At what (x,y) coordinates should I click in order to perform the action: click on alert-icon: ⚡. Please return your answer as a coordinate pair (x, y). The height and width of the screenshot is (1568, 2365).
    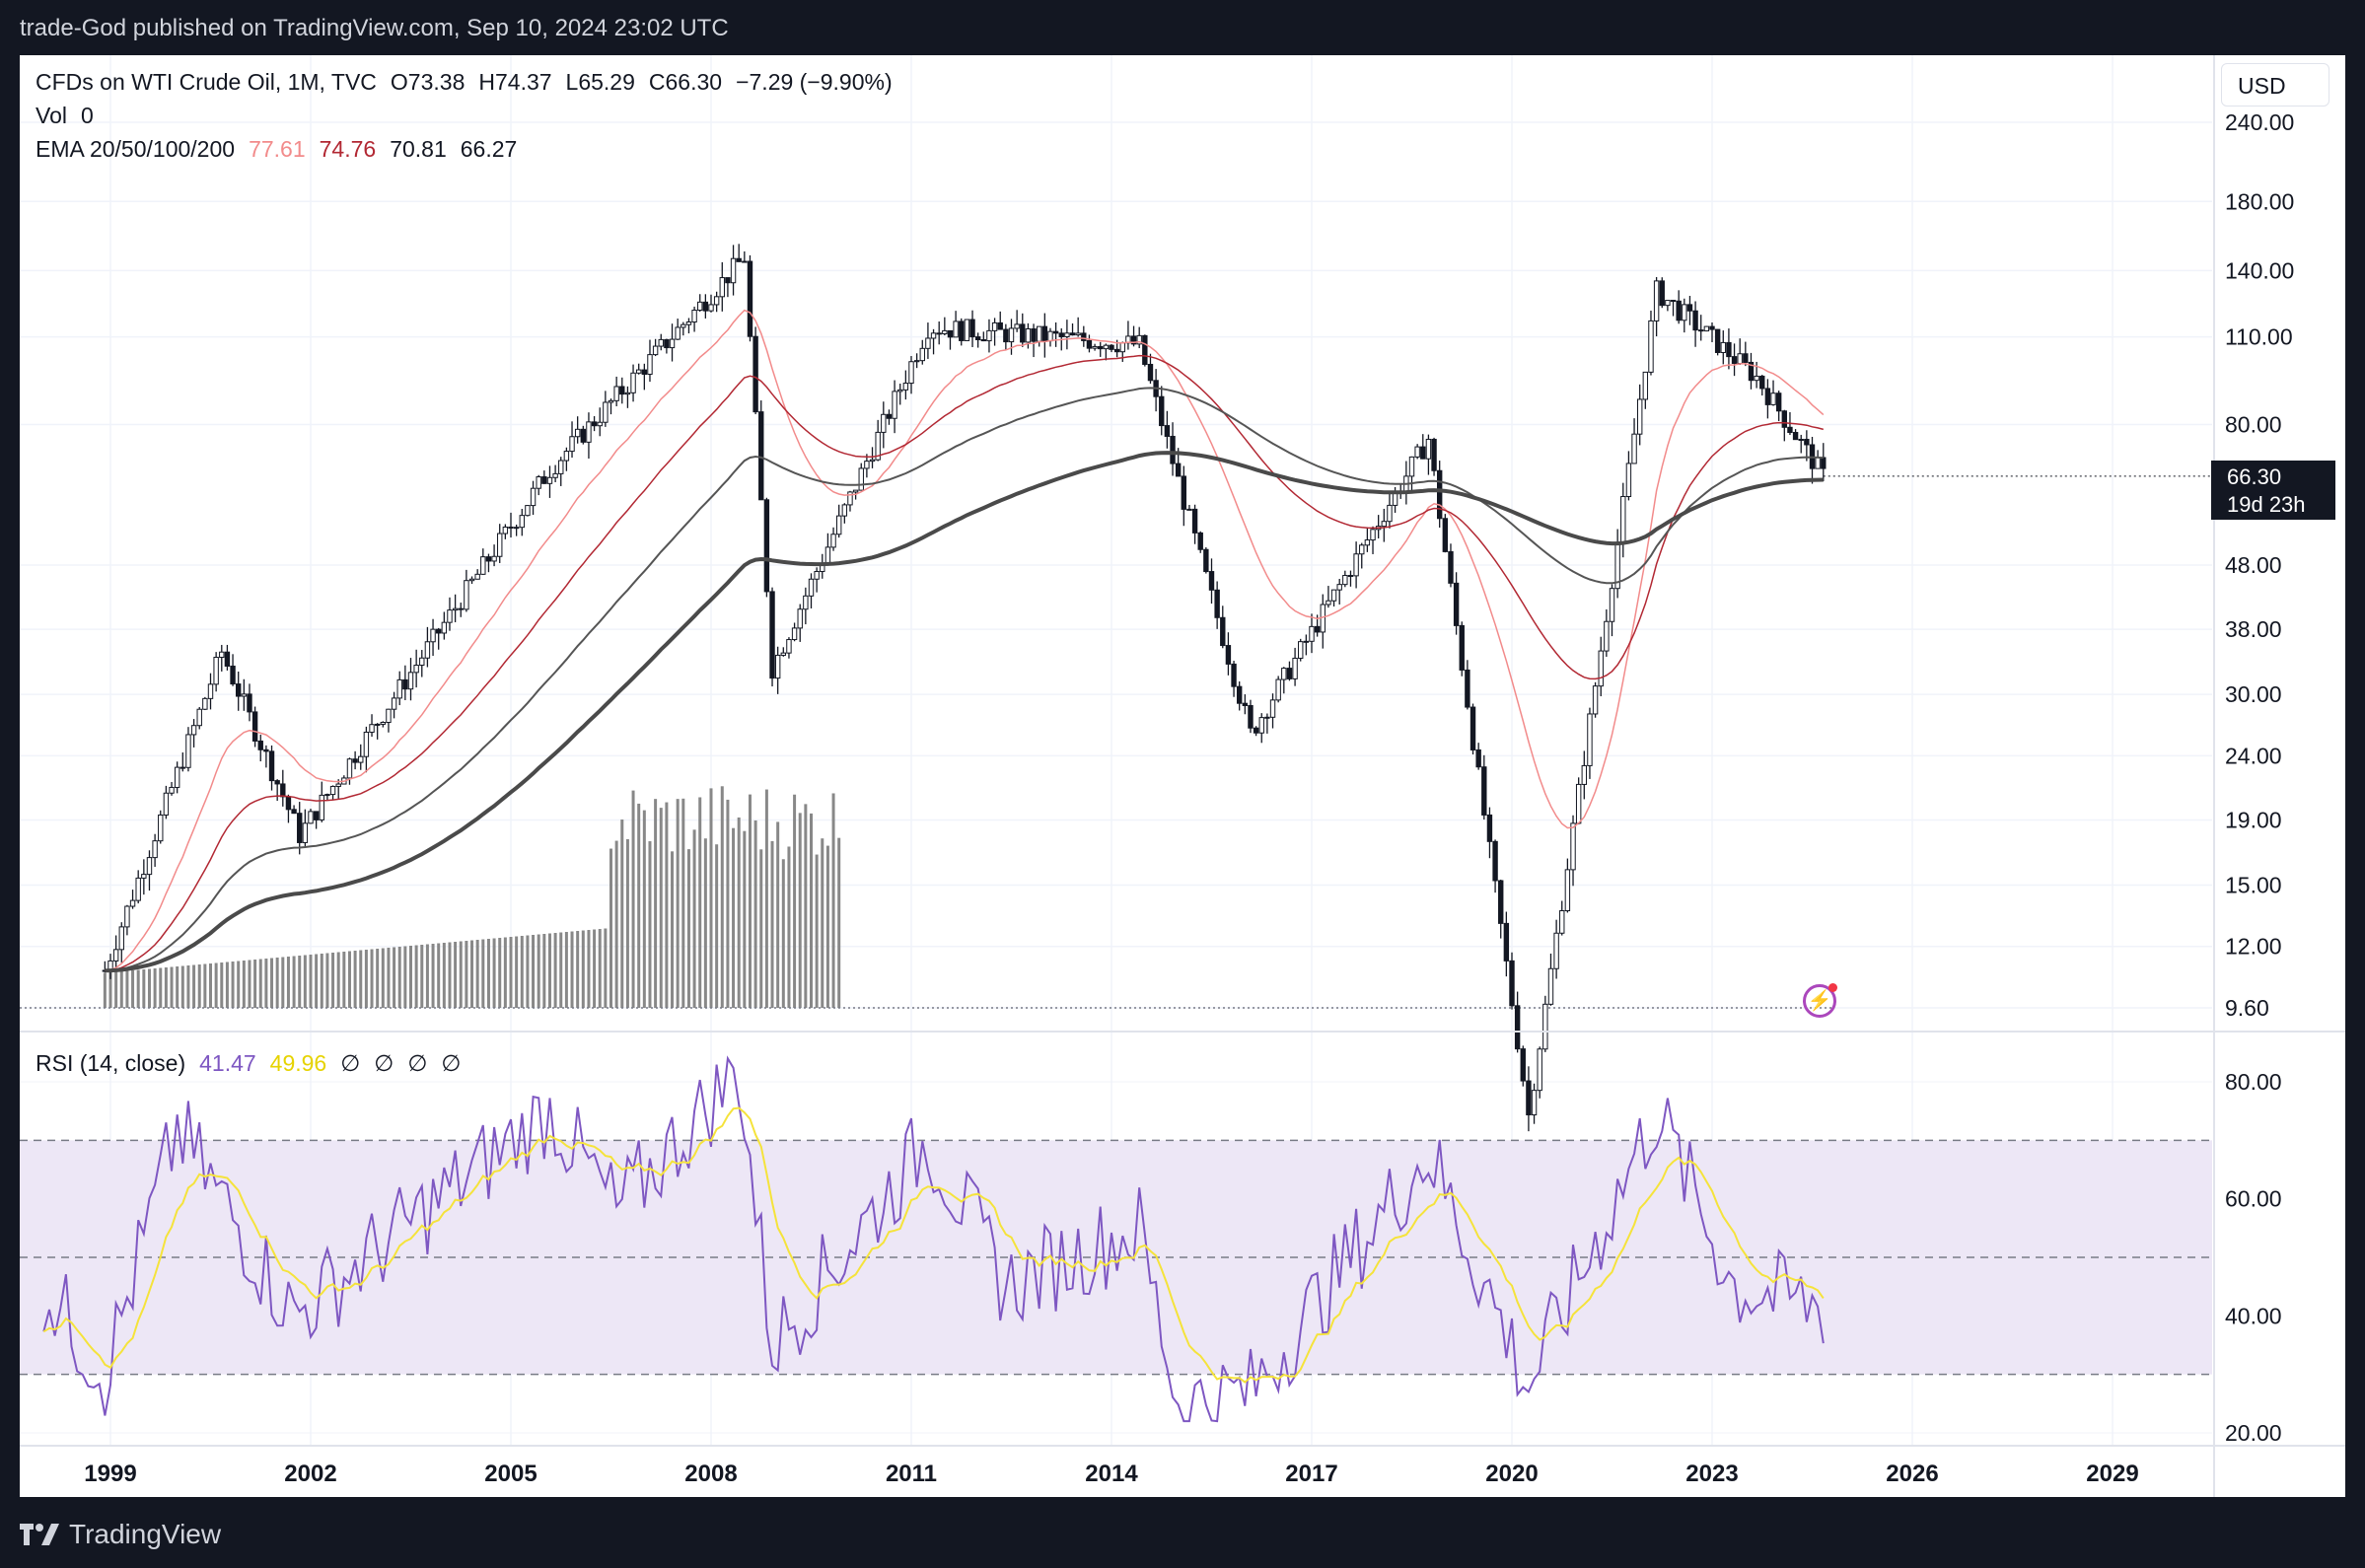
    Looking at the image, I should click on (1820, 1000).